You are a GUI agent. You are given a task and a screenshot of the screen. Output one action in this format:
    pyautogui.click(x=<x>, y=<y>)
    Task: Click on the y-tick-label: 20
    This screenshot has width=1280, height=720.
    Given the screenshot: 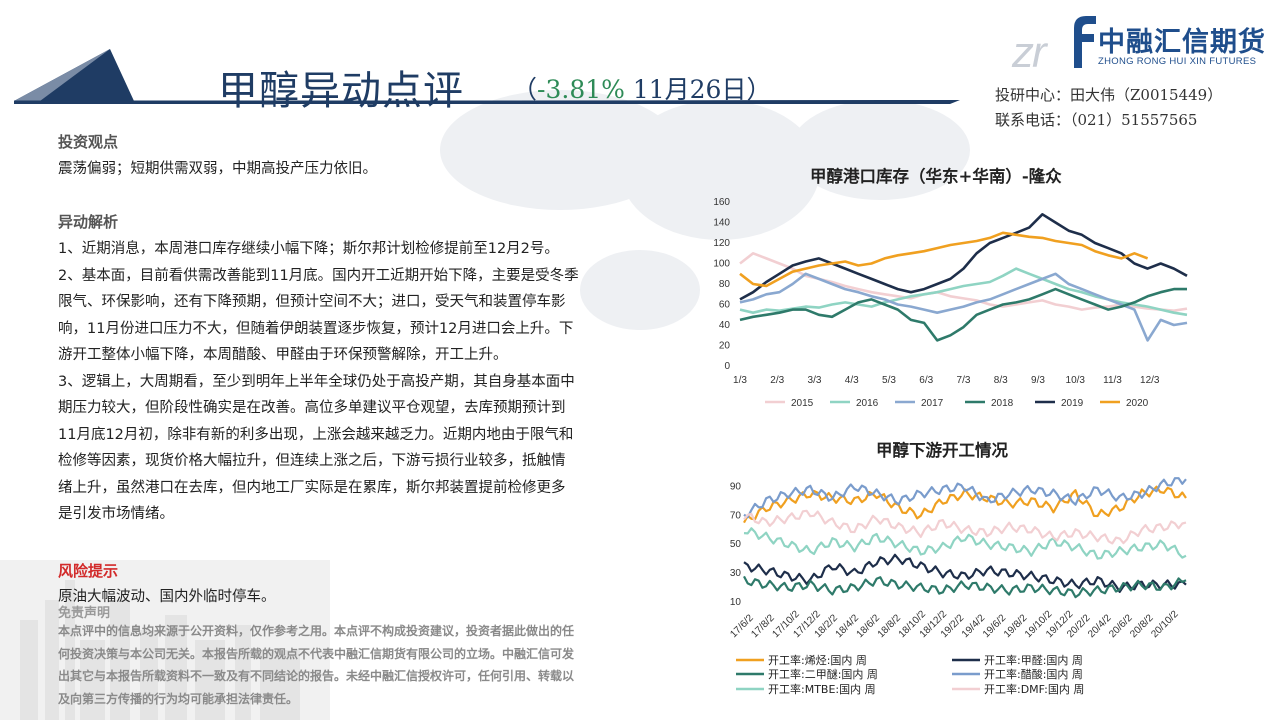 What is the action you would take?
    pyautogui.click(x=725, y=346)
    